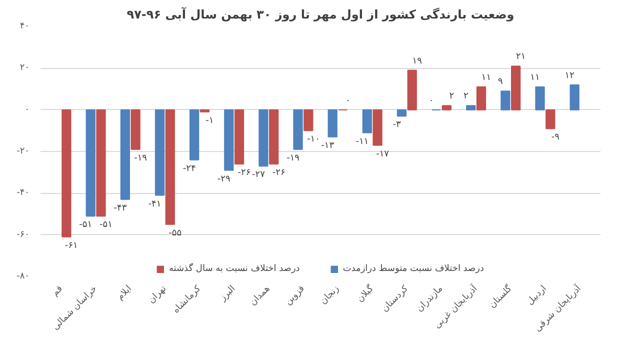 This screenshot has width=624, height=346. Describe the element at coordinates (500, 296) in the screenshot. I see `x-tick-label: گلستان` at that location.